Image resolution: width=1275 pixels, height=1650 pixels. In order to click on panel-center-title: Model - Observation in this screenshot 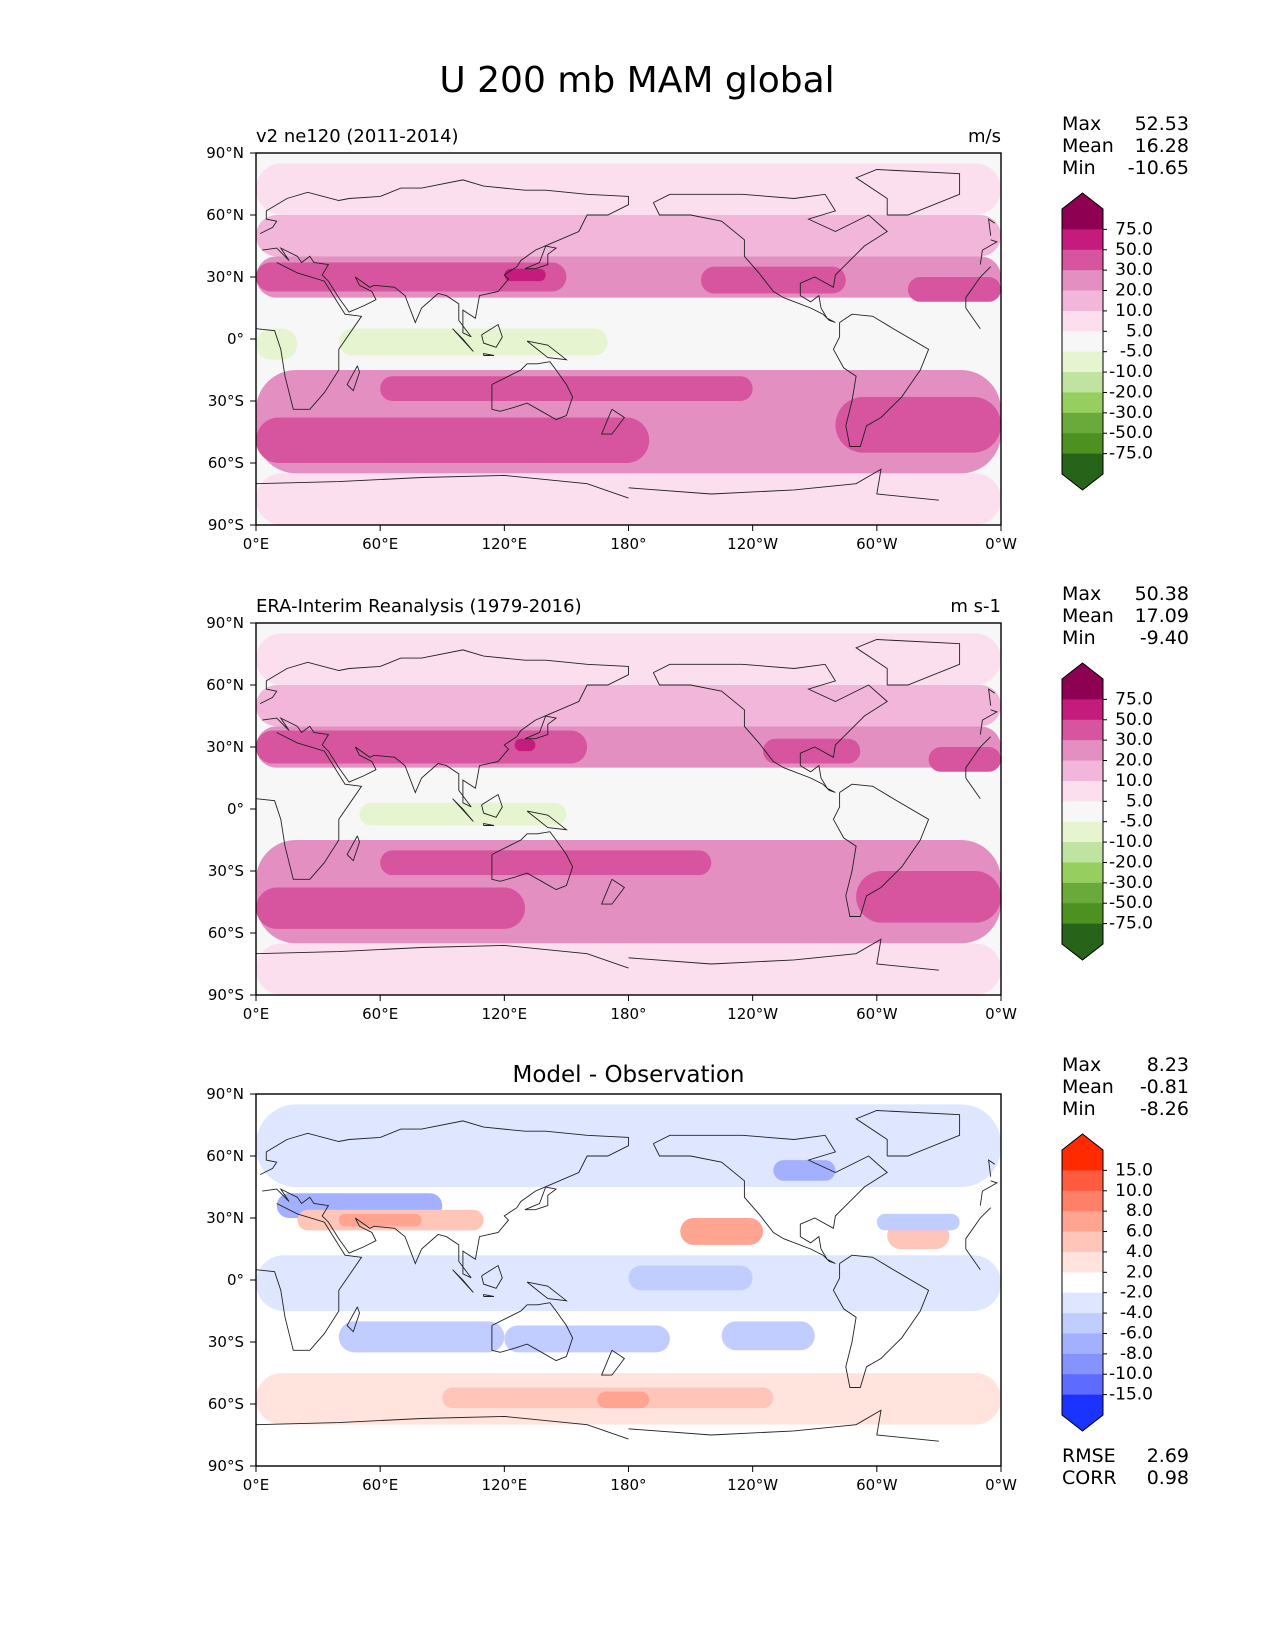, I will do `click(628, 1075)`.